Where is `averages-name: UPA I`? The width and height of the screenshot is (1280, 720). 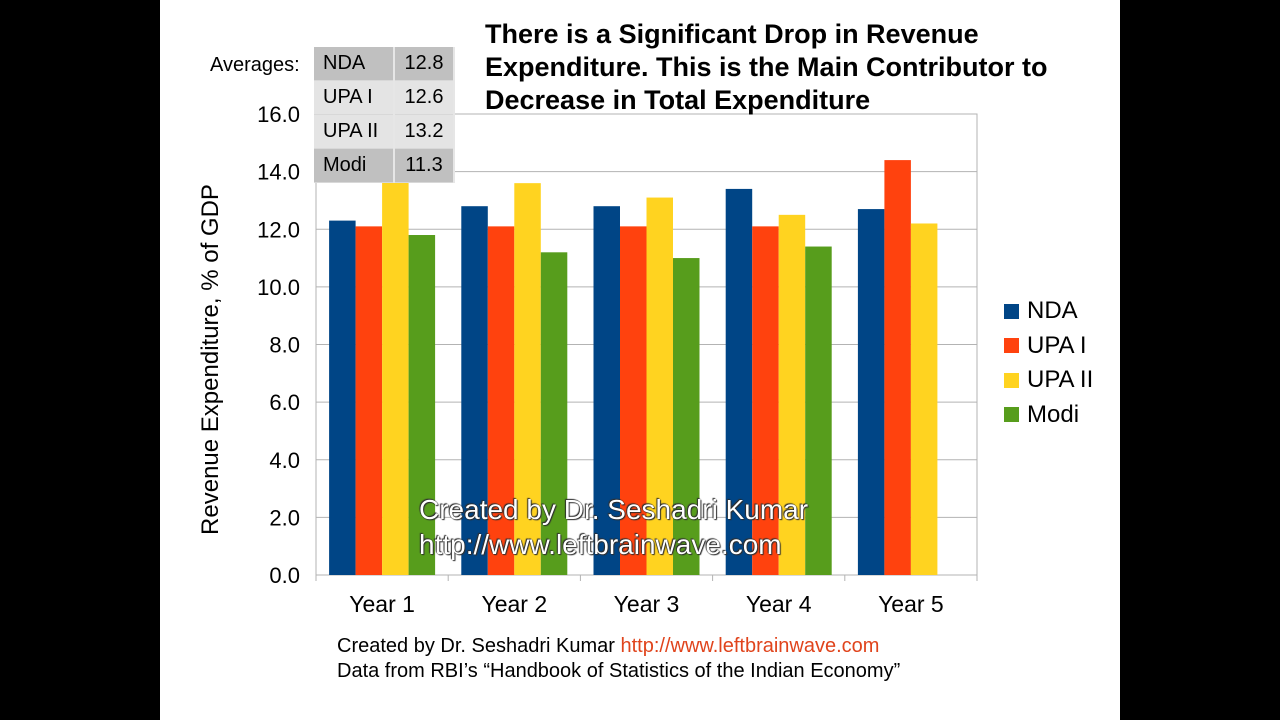
averages-name: UPA I is located at coordinates (354, 97).